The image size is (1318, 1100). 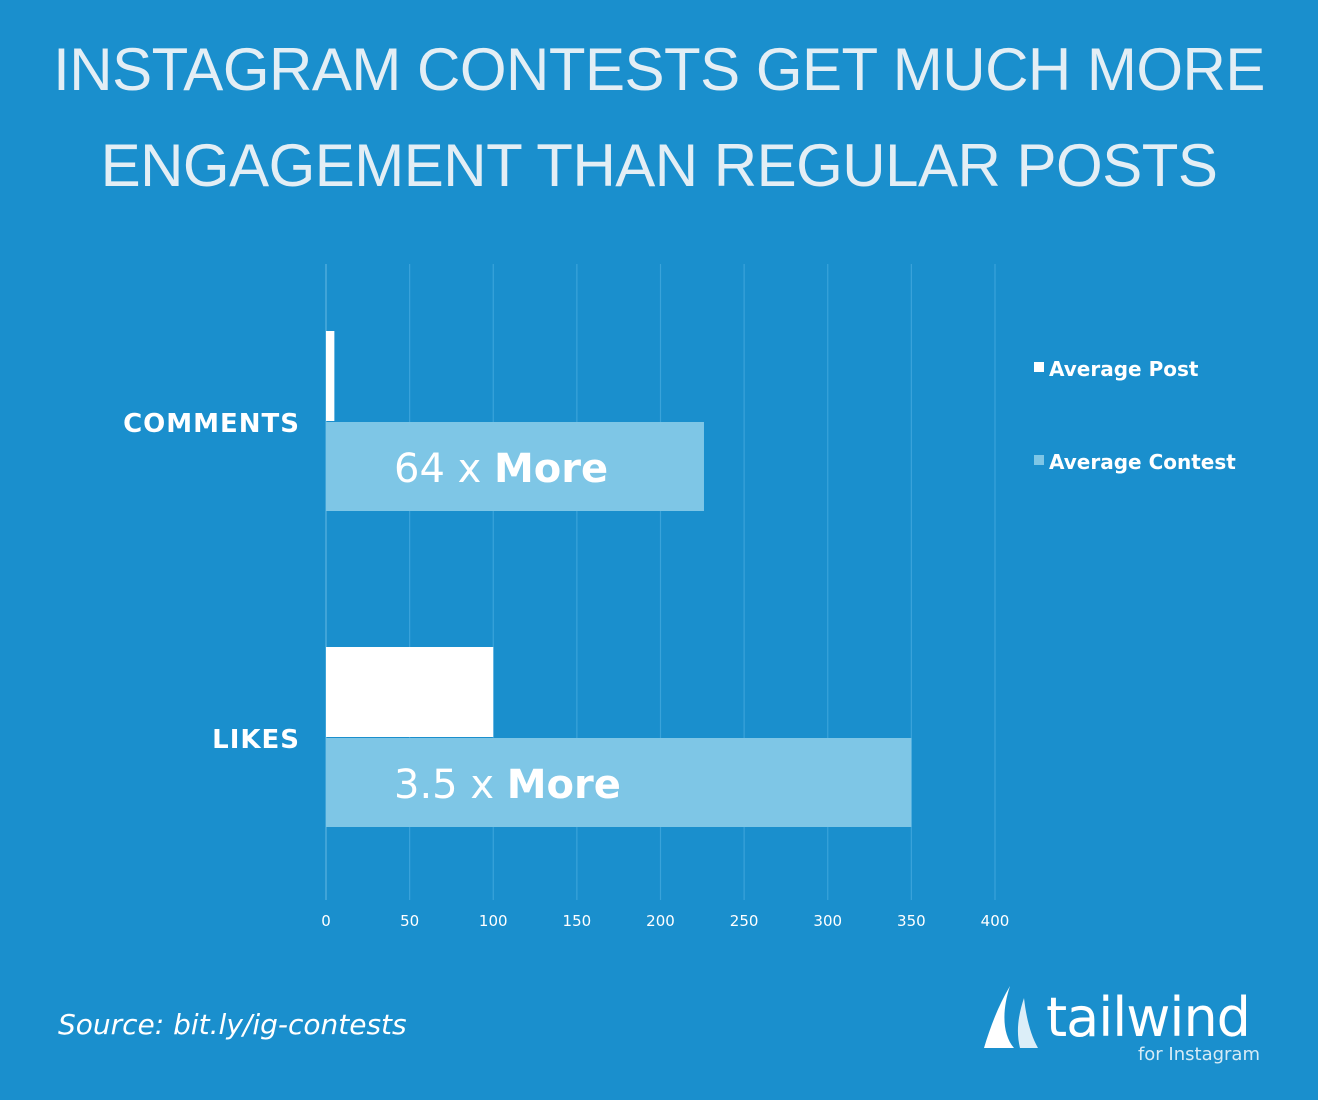 What do you see at coordinates (326, 921) in the screenshot?
I see `x-tick-label: 0` at bounding box center [326, 921].